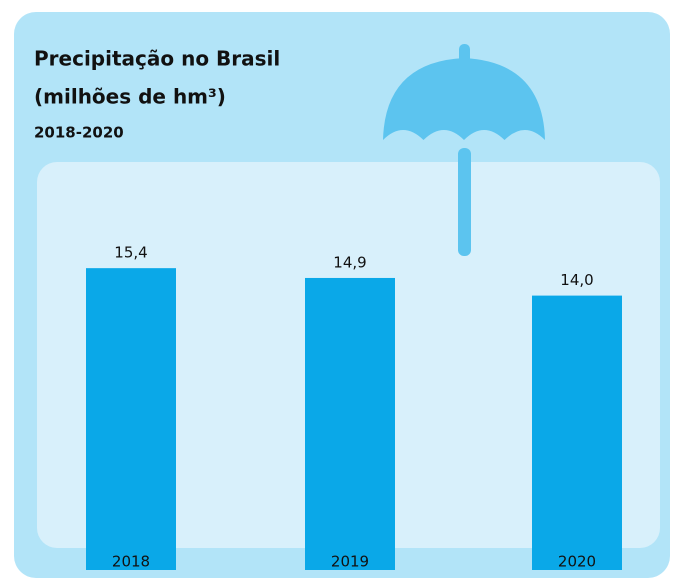  What do you see at coordinates (576, 280) in the screenshot?
I see `value-label: 14,0` at bounding box center [576, 280].